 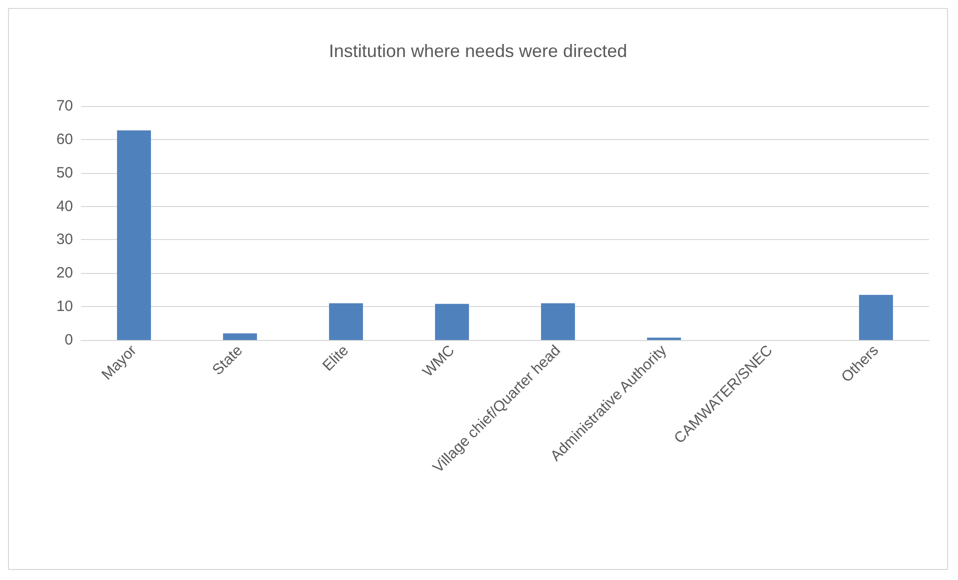 What do you see at coordinates (68, 340) in the screenshot?
I see `y-tick-label: 0` at bounding box center [68, 340].